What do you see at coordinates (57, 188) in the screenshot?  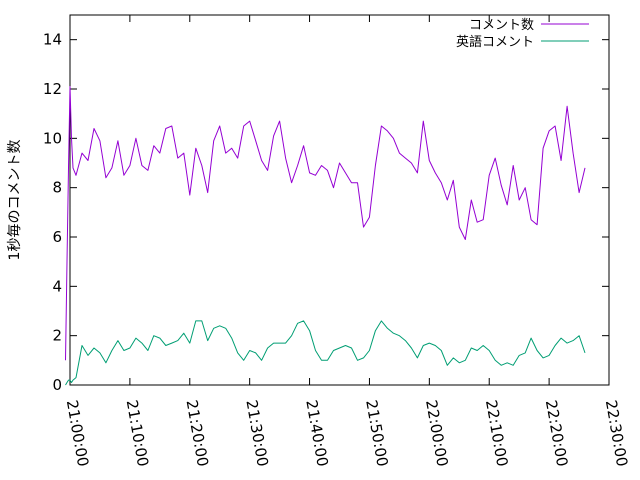 I see `y-tick-label: 8` at bounding box center [57, 188].